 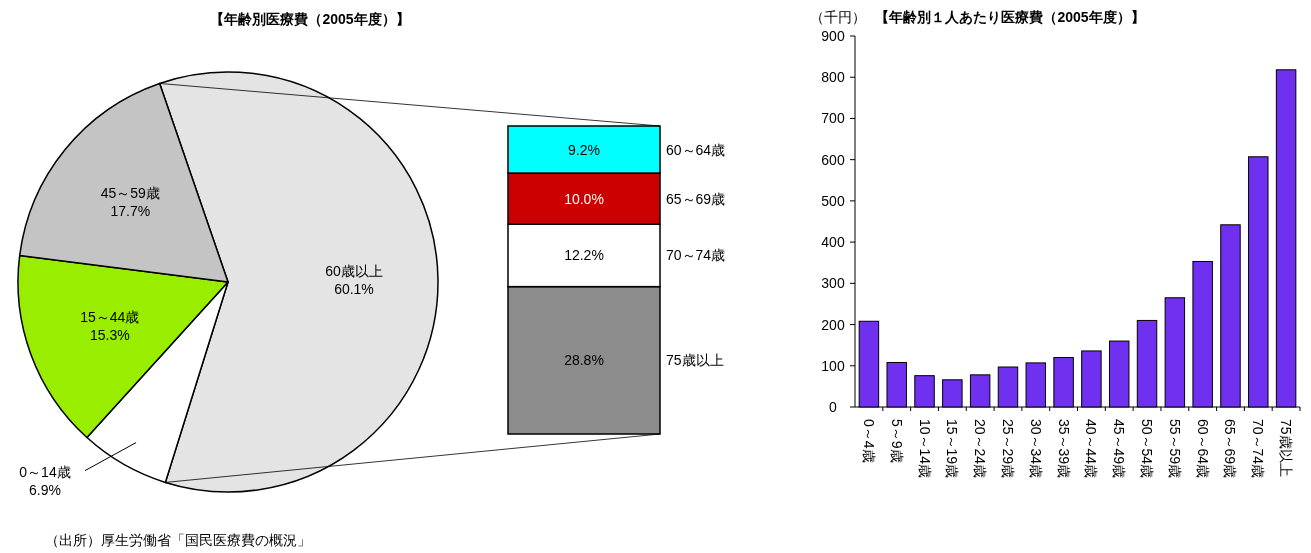 What do you see at coordinates (833, 36) in the screenshot?
I see `y-tick-label: 900` at bounding box center [833, 36].